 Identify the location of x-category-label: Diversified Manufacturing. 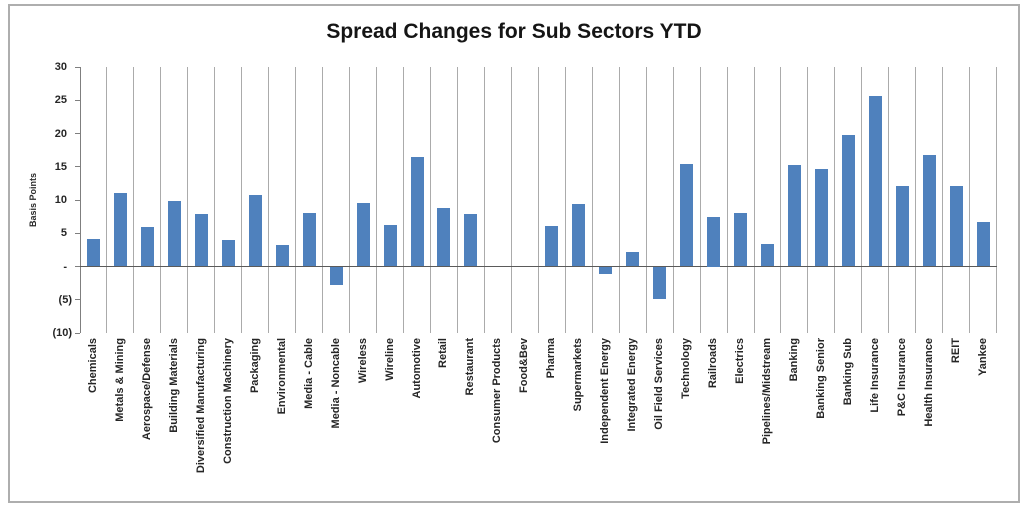
(200, 406).